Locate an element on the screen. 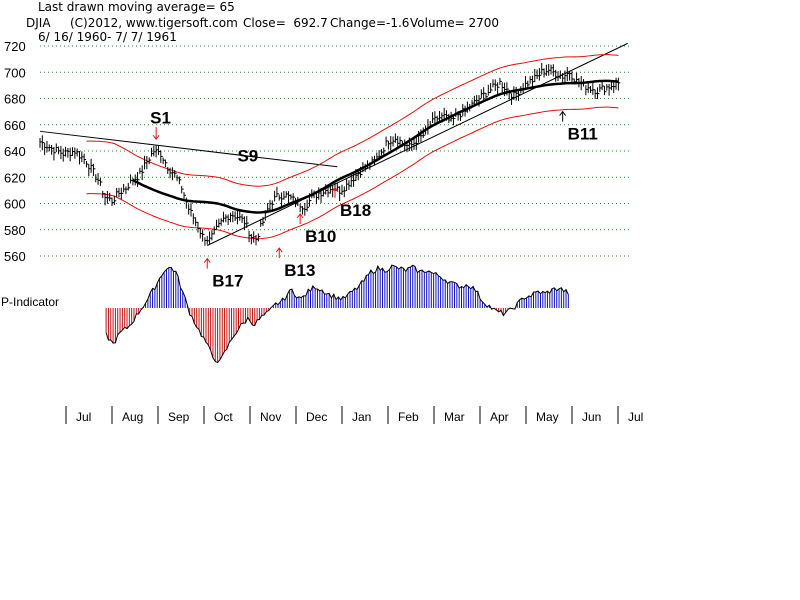 The height and width of the screenshot is (600, 800). y-tick-label: 600 is located at coordinates (15, 204).